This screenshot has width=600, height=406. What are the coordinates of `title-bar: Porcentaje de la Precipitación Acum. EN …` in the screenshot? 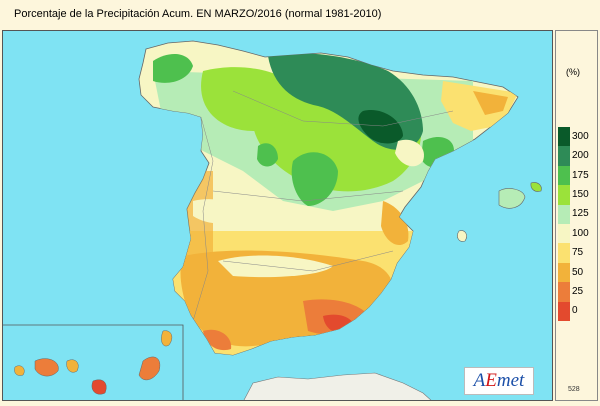 It's located at (300, 15).